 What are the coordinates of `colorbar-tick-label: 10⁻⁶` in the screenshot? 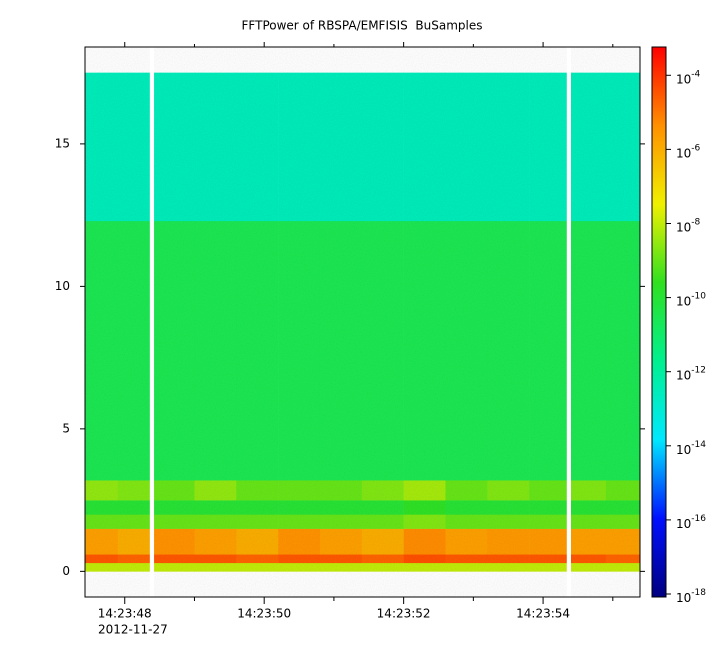 It's located at (688, 151).